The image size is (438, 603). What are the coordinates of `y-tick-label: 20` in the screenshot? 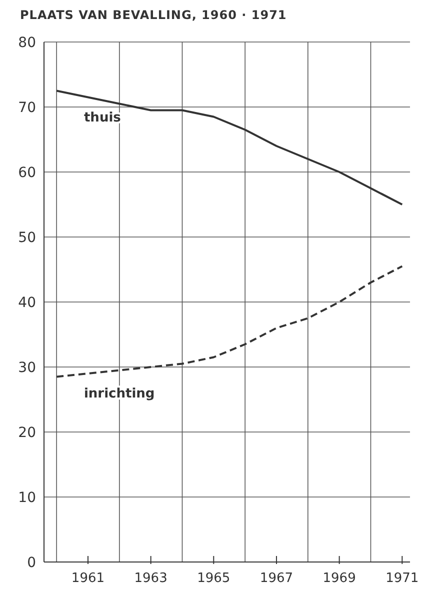 It's located at (27, 432).